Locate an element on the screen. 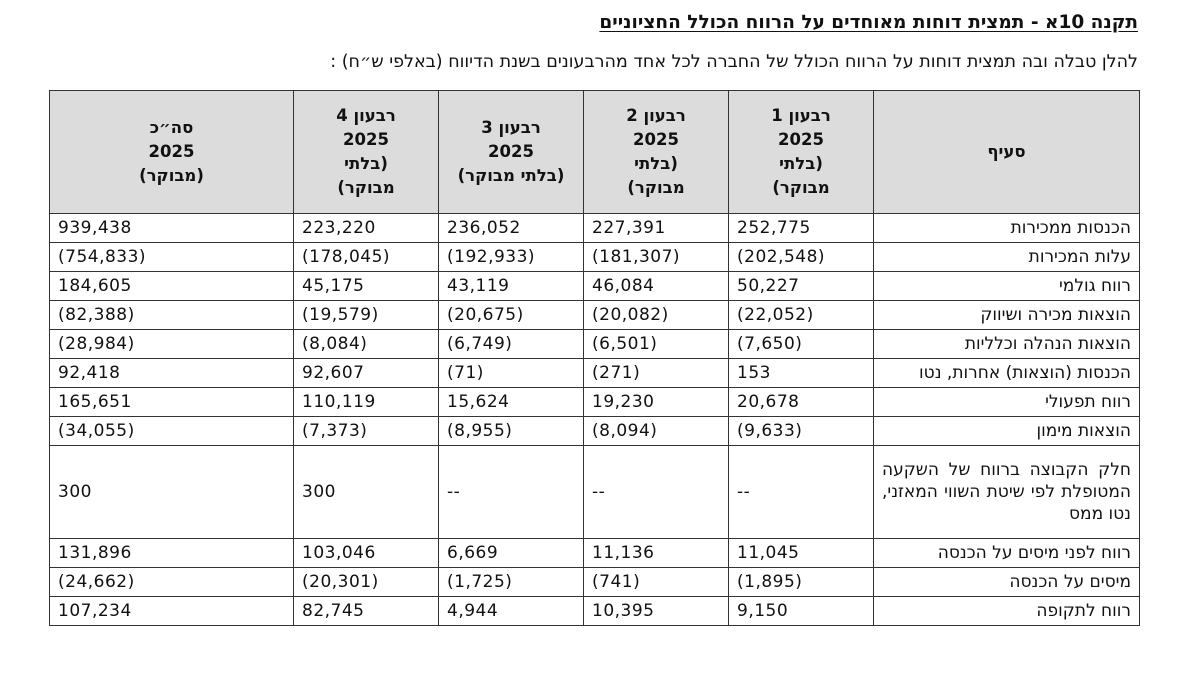 This screenshot has width=1200, height=681. cell-q1: (1,895) is located at coordinates (801, 582).